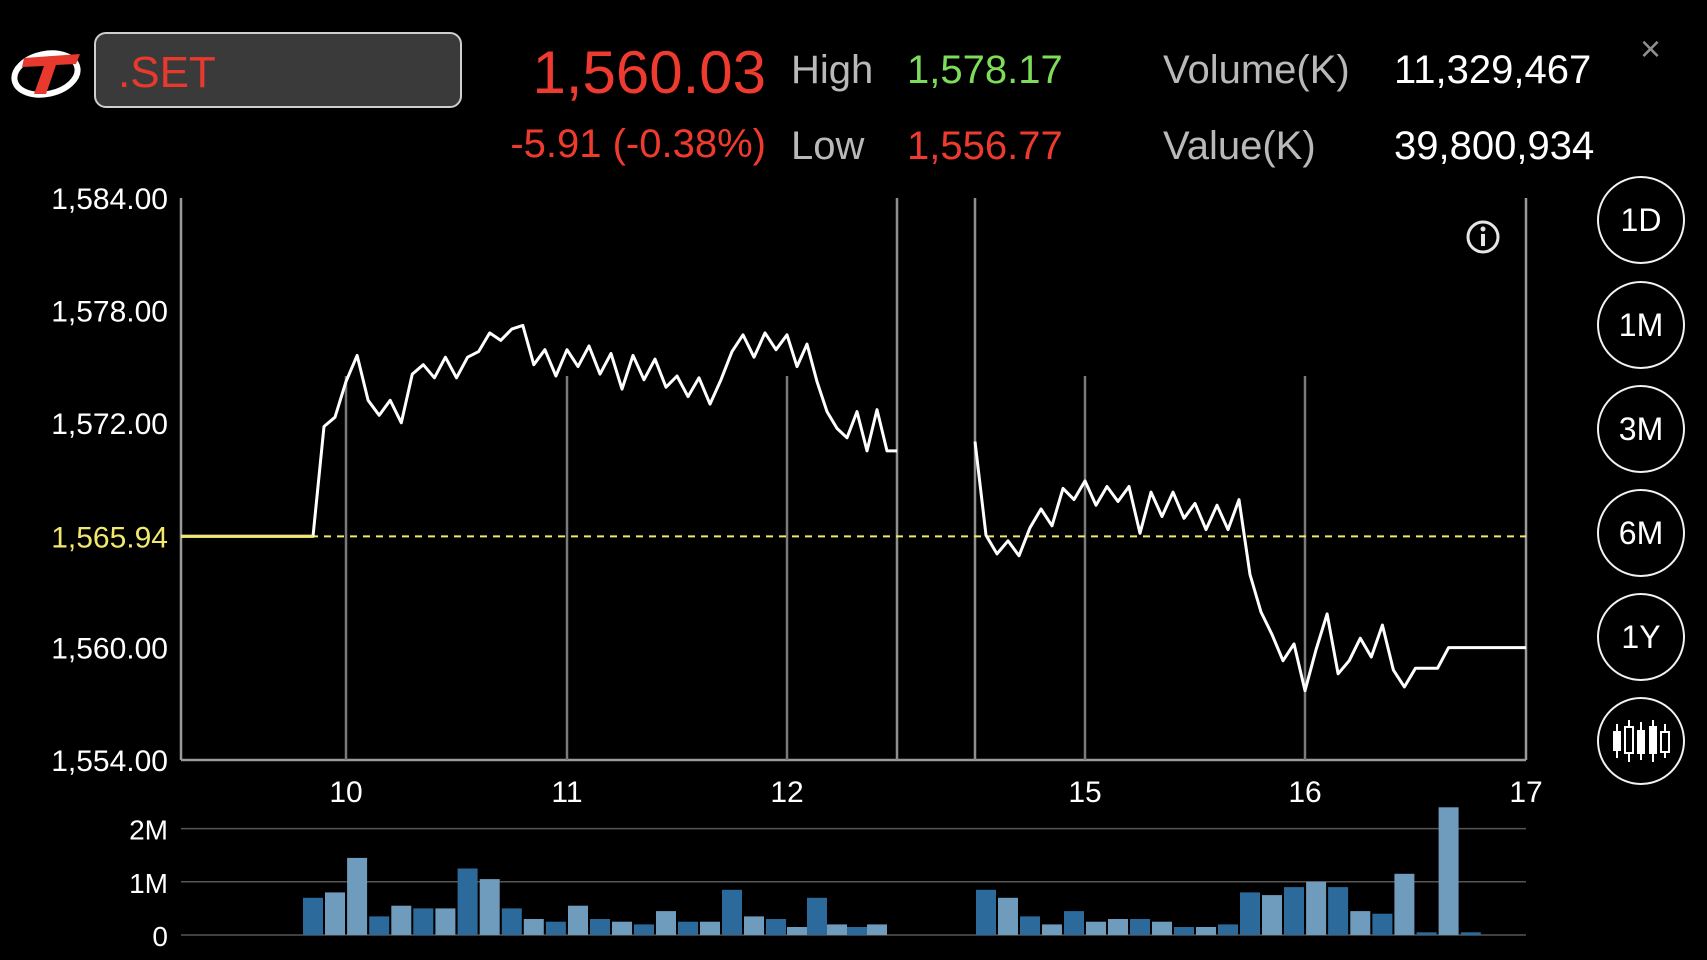 This screenshot has height=960, width=1707. Describe the element at coordinates (109, 199) in the screenshot. I see `y-tick-label: 1,584.00` at that location.